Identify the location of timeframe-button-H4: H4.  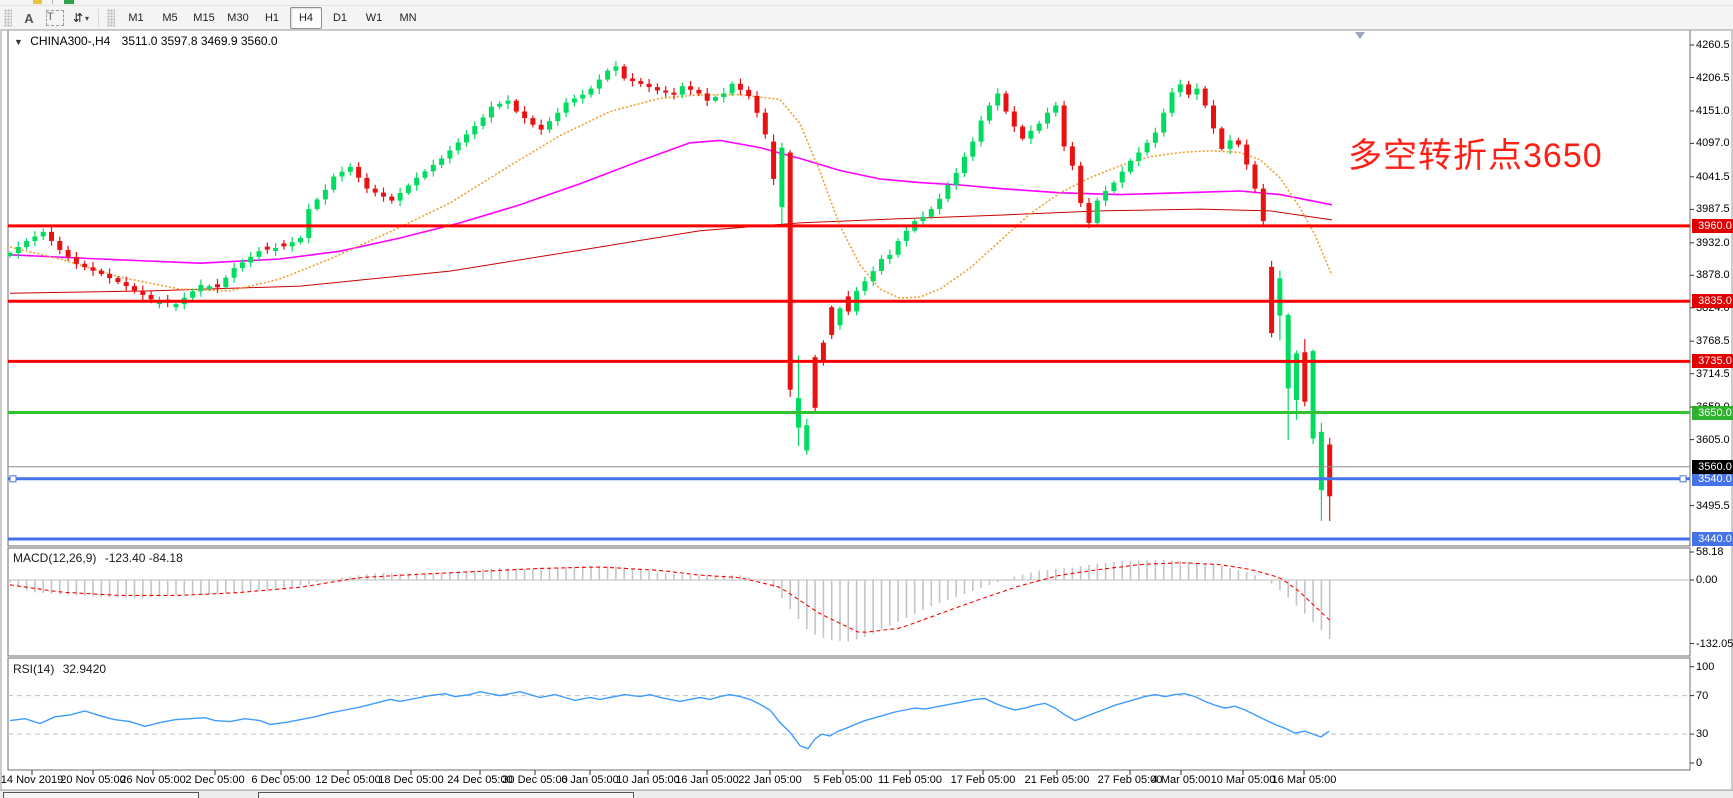
(306, 18).